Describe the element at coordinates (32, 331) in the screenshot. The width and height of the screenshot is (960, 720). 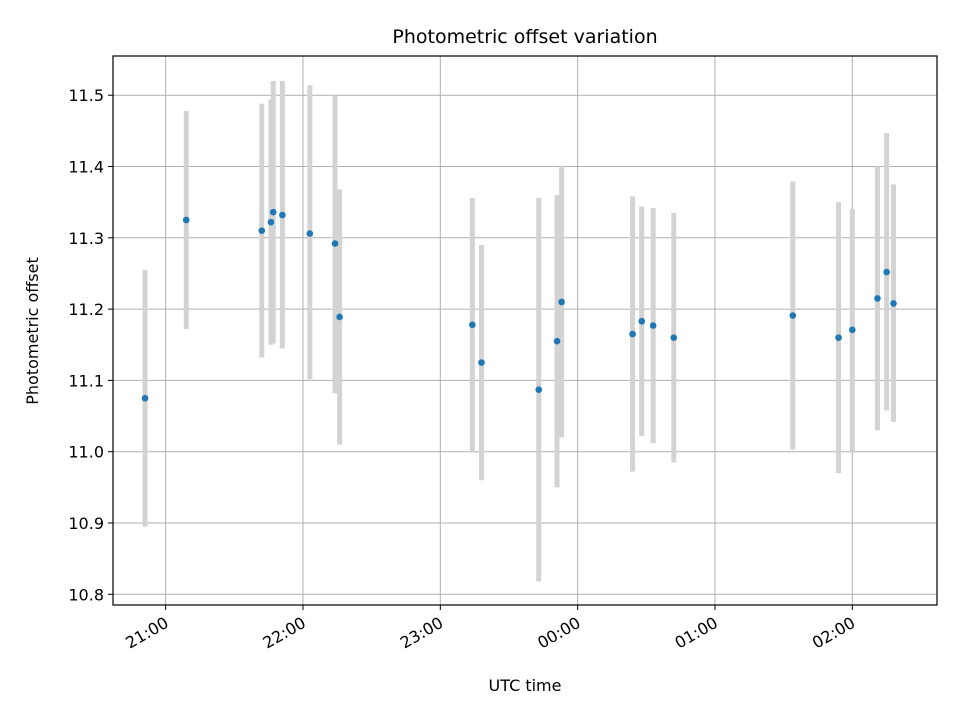
I see `y-axis-label: Photometric offset` at that location.